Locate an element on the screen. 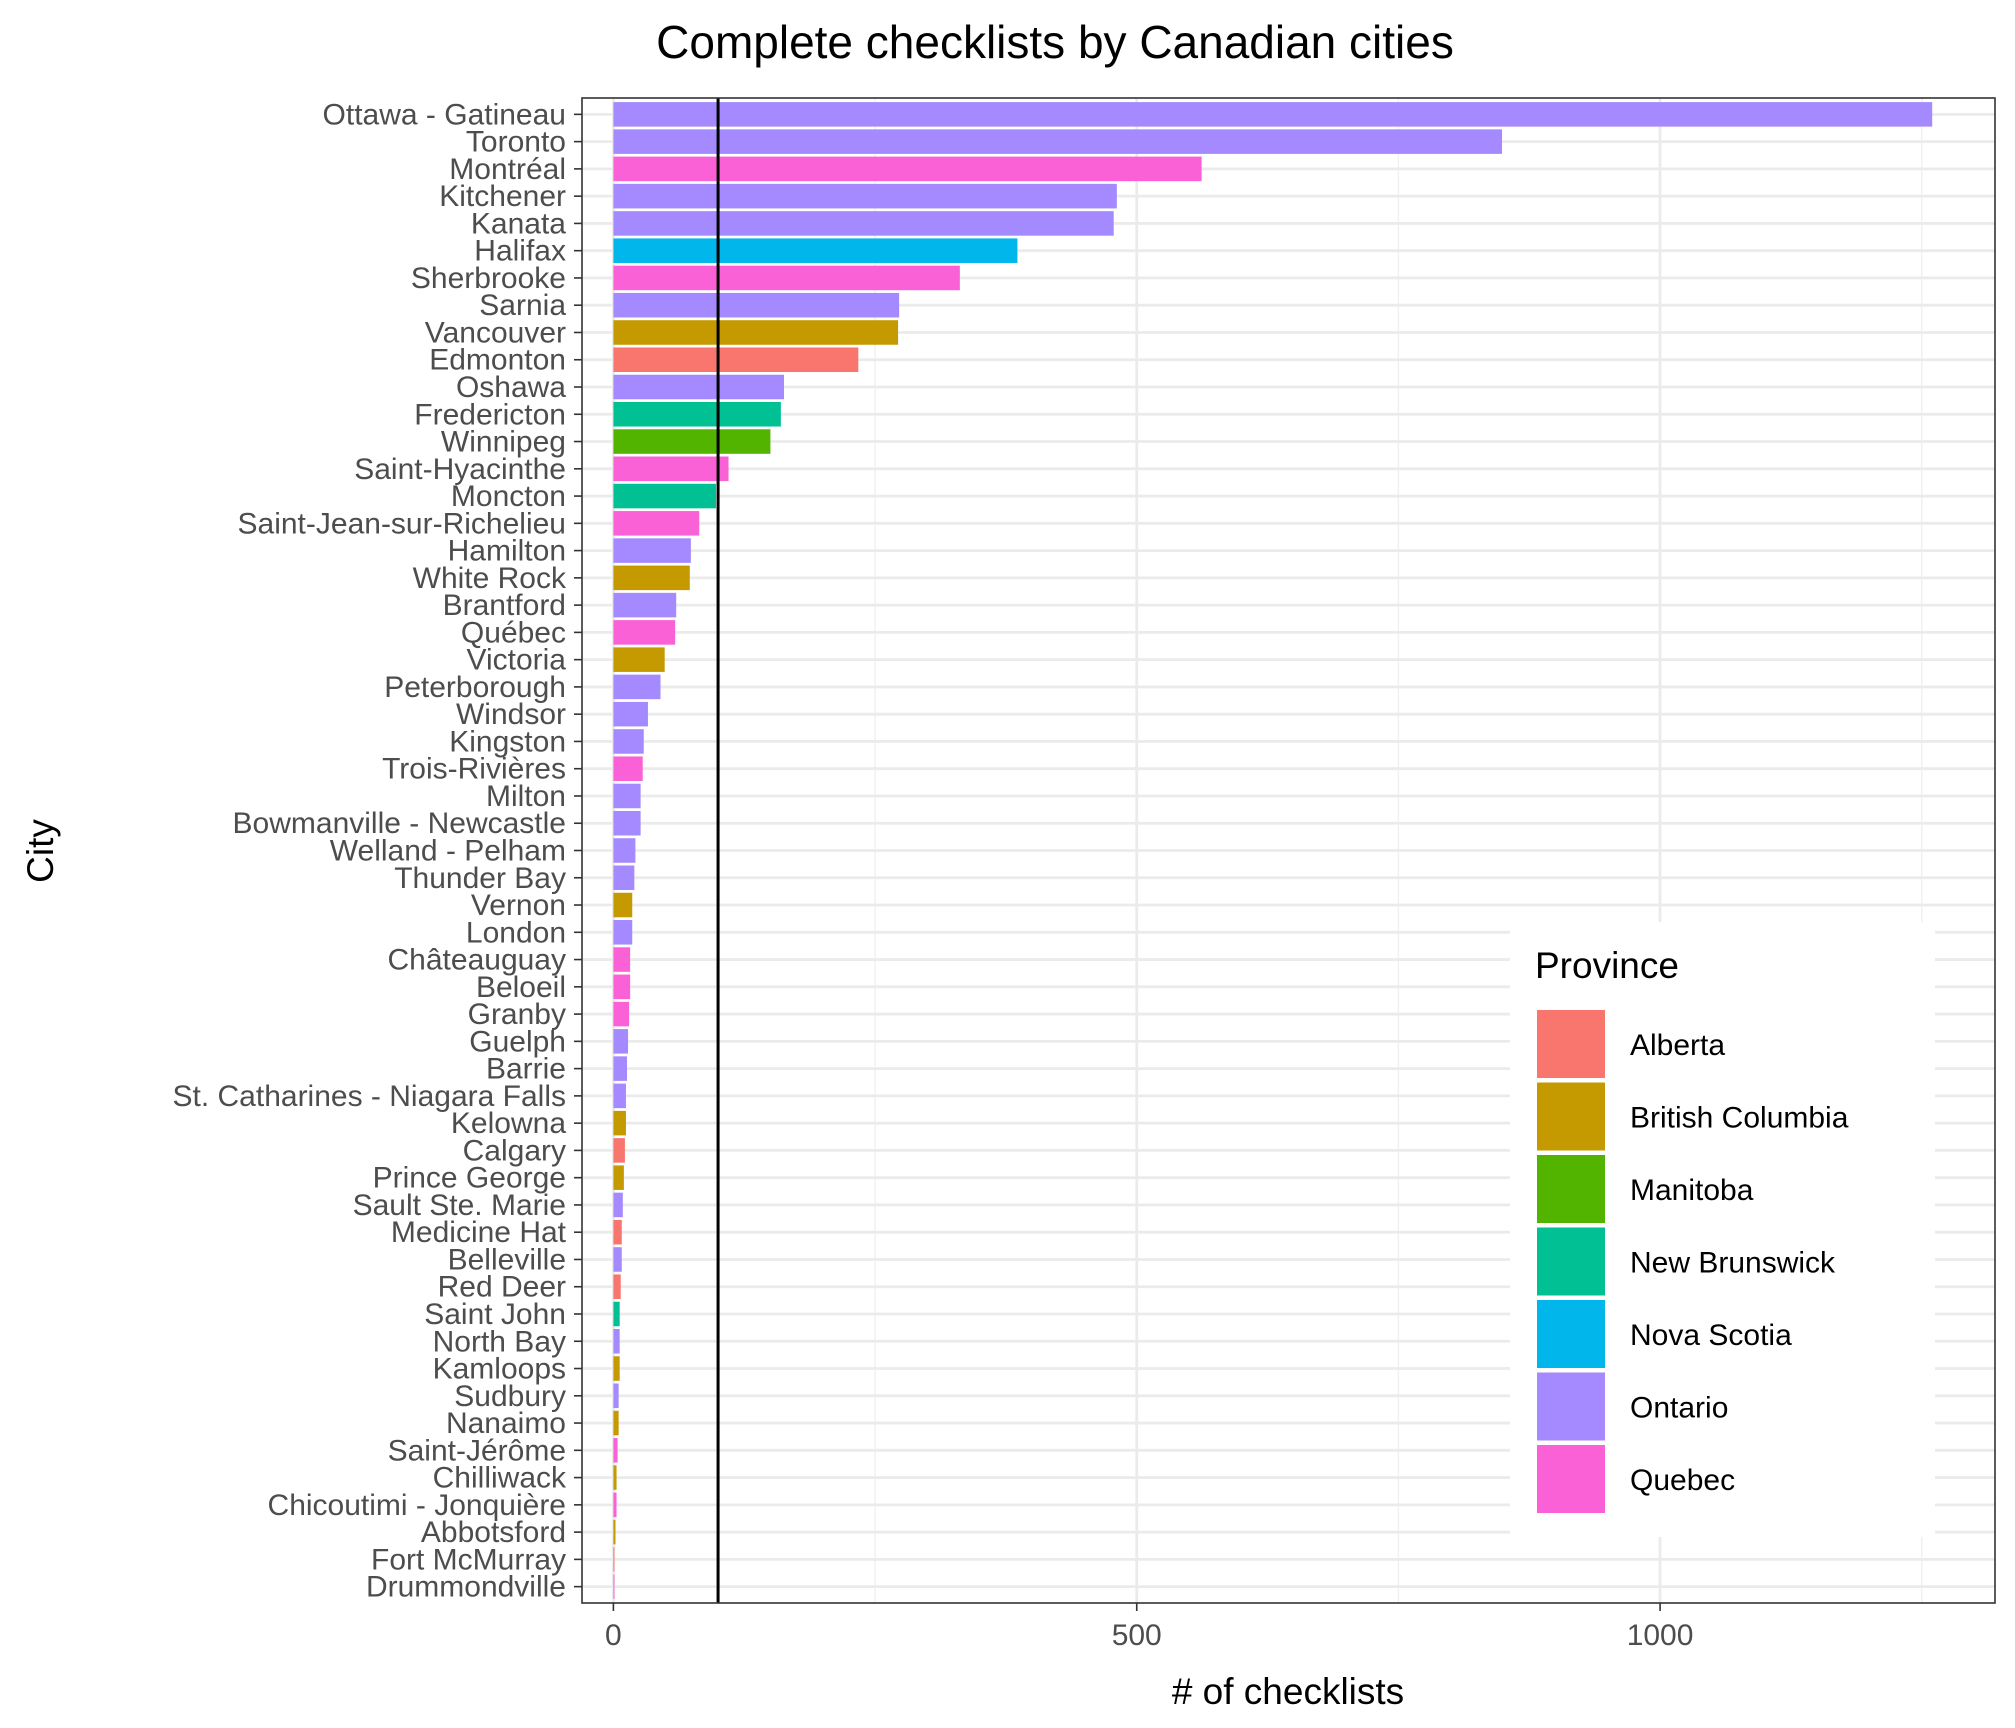 The image size is (2015, 1728). y-tick-label: Barrie is located at coordinates (526, 1069).